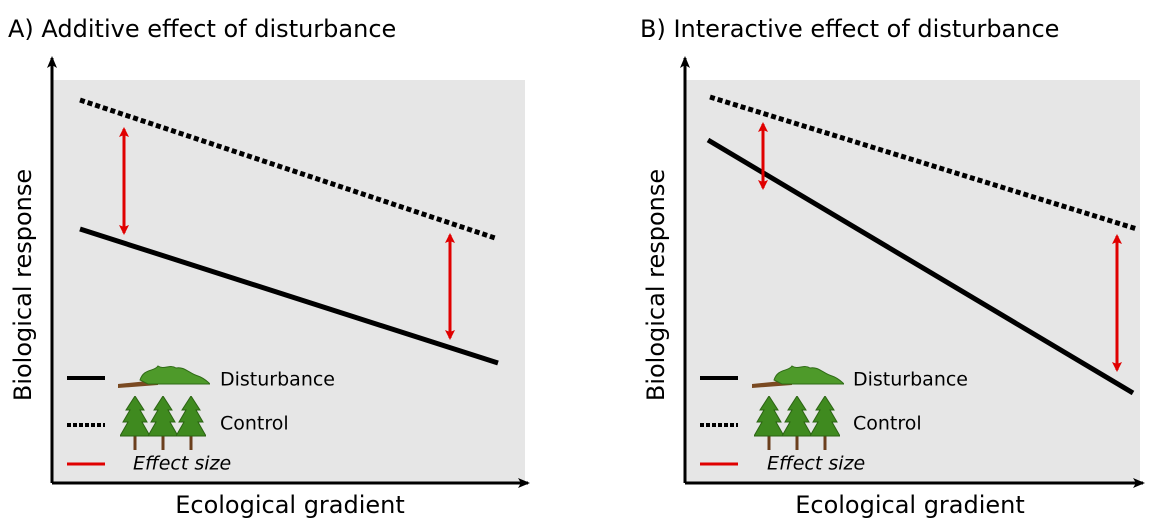  What do you see at coordinates (849, 29) in the screenshot?
I see `panel-title: B) Interactive effect of disturbance` at bounding box center [849, 29].